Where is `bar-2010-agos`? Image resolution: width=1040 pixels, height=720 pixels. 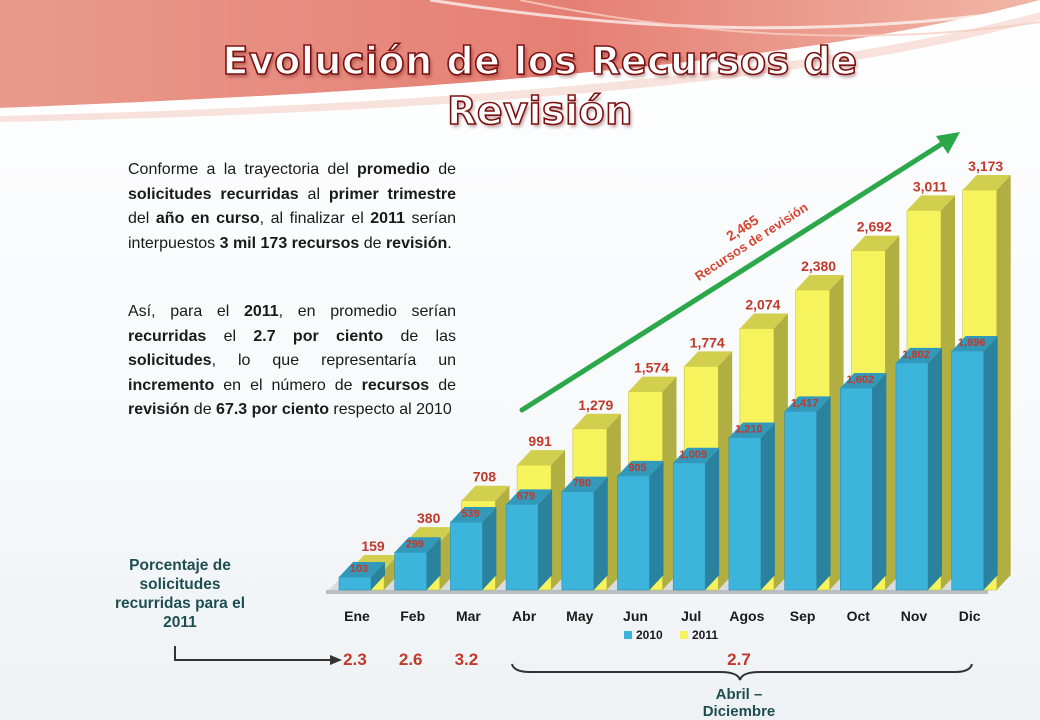
bar-2010-agos is located at coordinates (751, 506).